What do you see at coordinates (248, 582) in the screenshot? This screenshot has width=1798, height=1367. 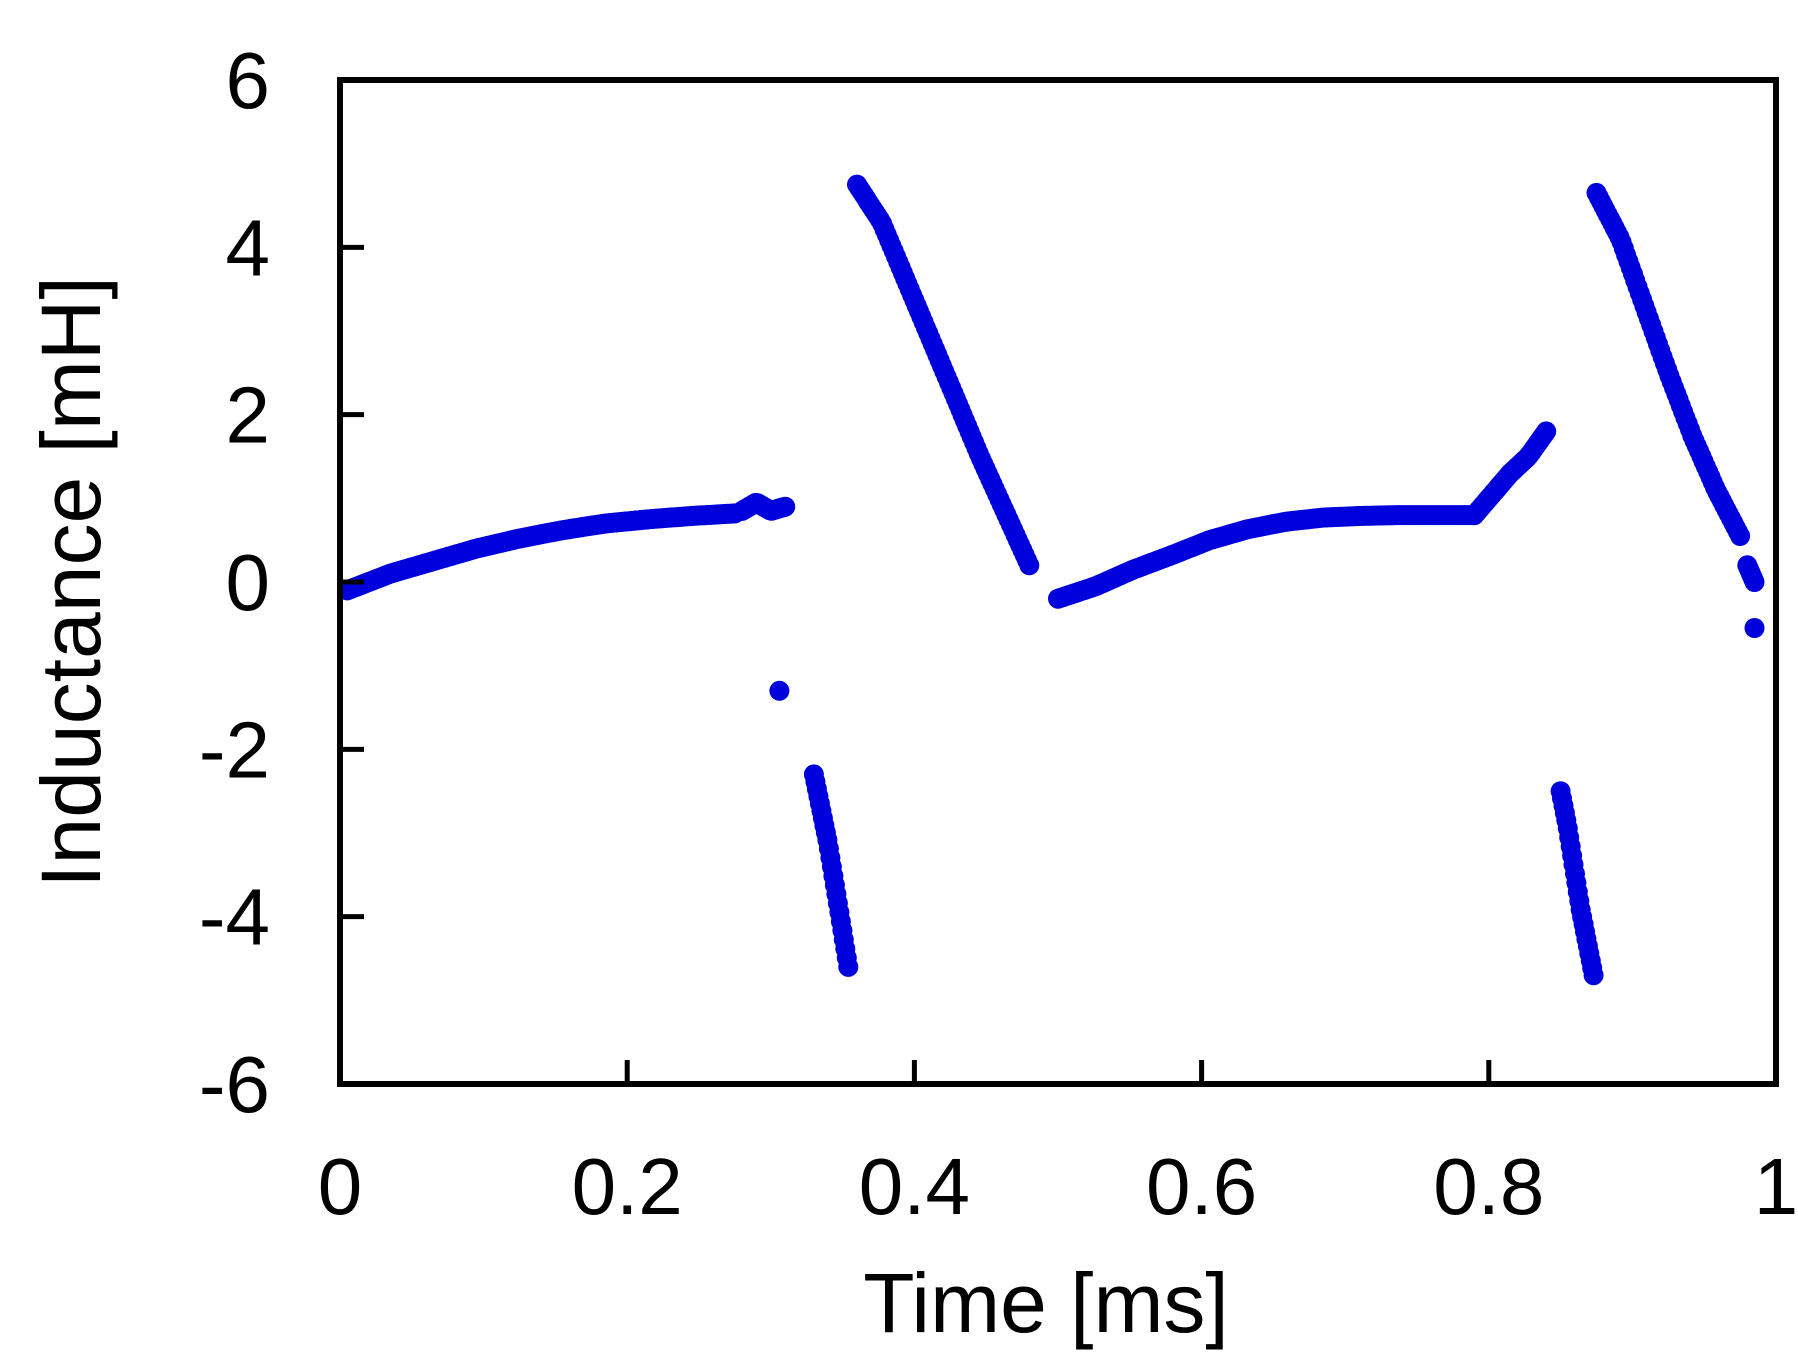 I see `y-tick-label: 0` at bounding box center [248, 582].